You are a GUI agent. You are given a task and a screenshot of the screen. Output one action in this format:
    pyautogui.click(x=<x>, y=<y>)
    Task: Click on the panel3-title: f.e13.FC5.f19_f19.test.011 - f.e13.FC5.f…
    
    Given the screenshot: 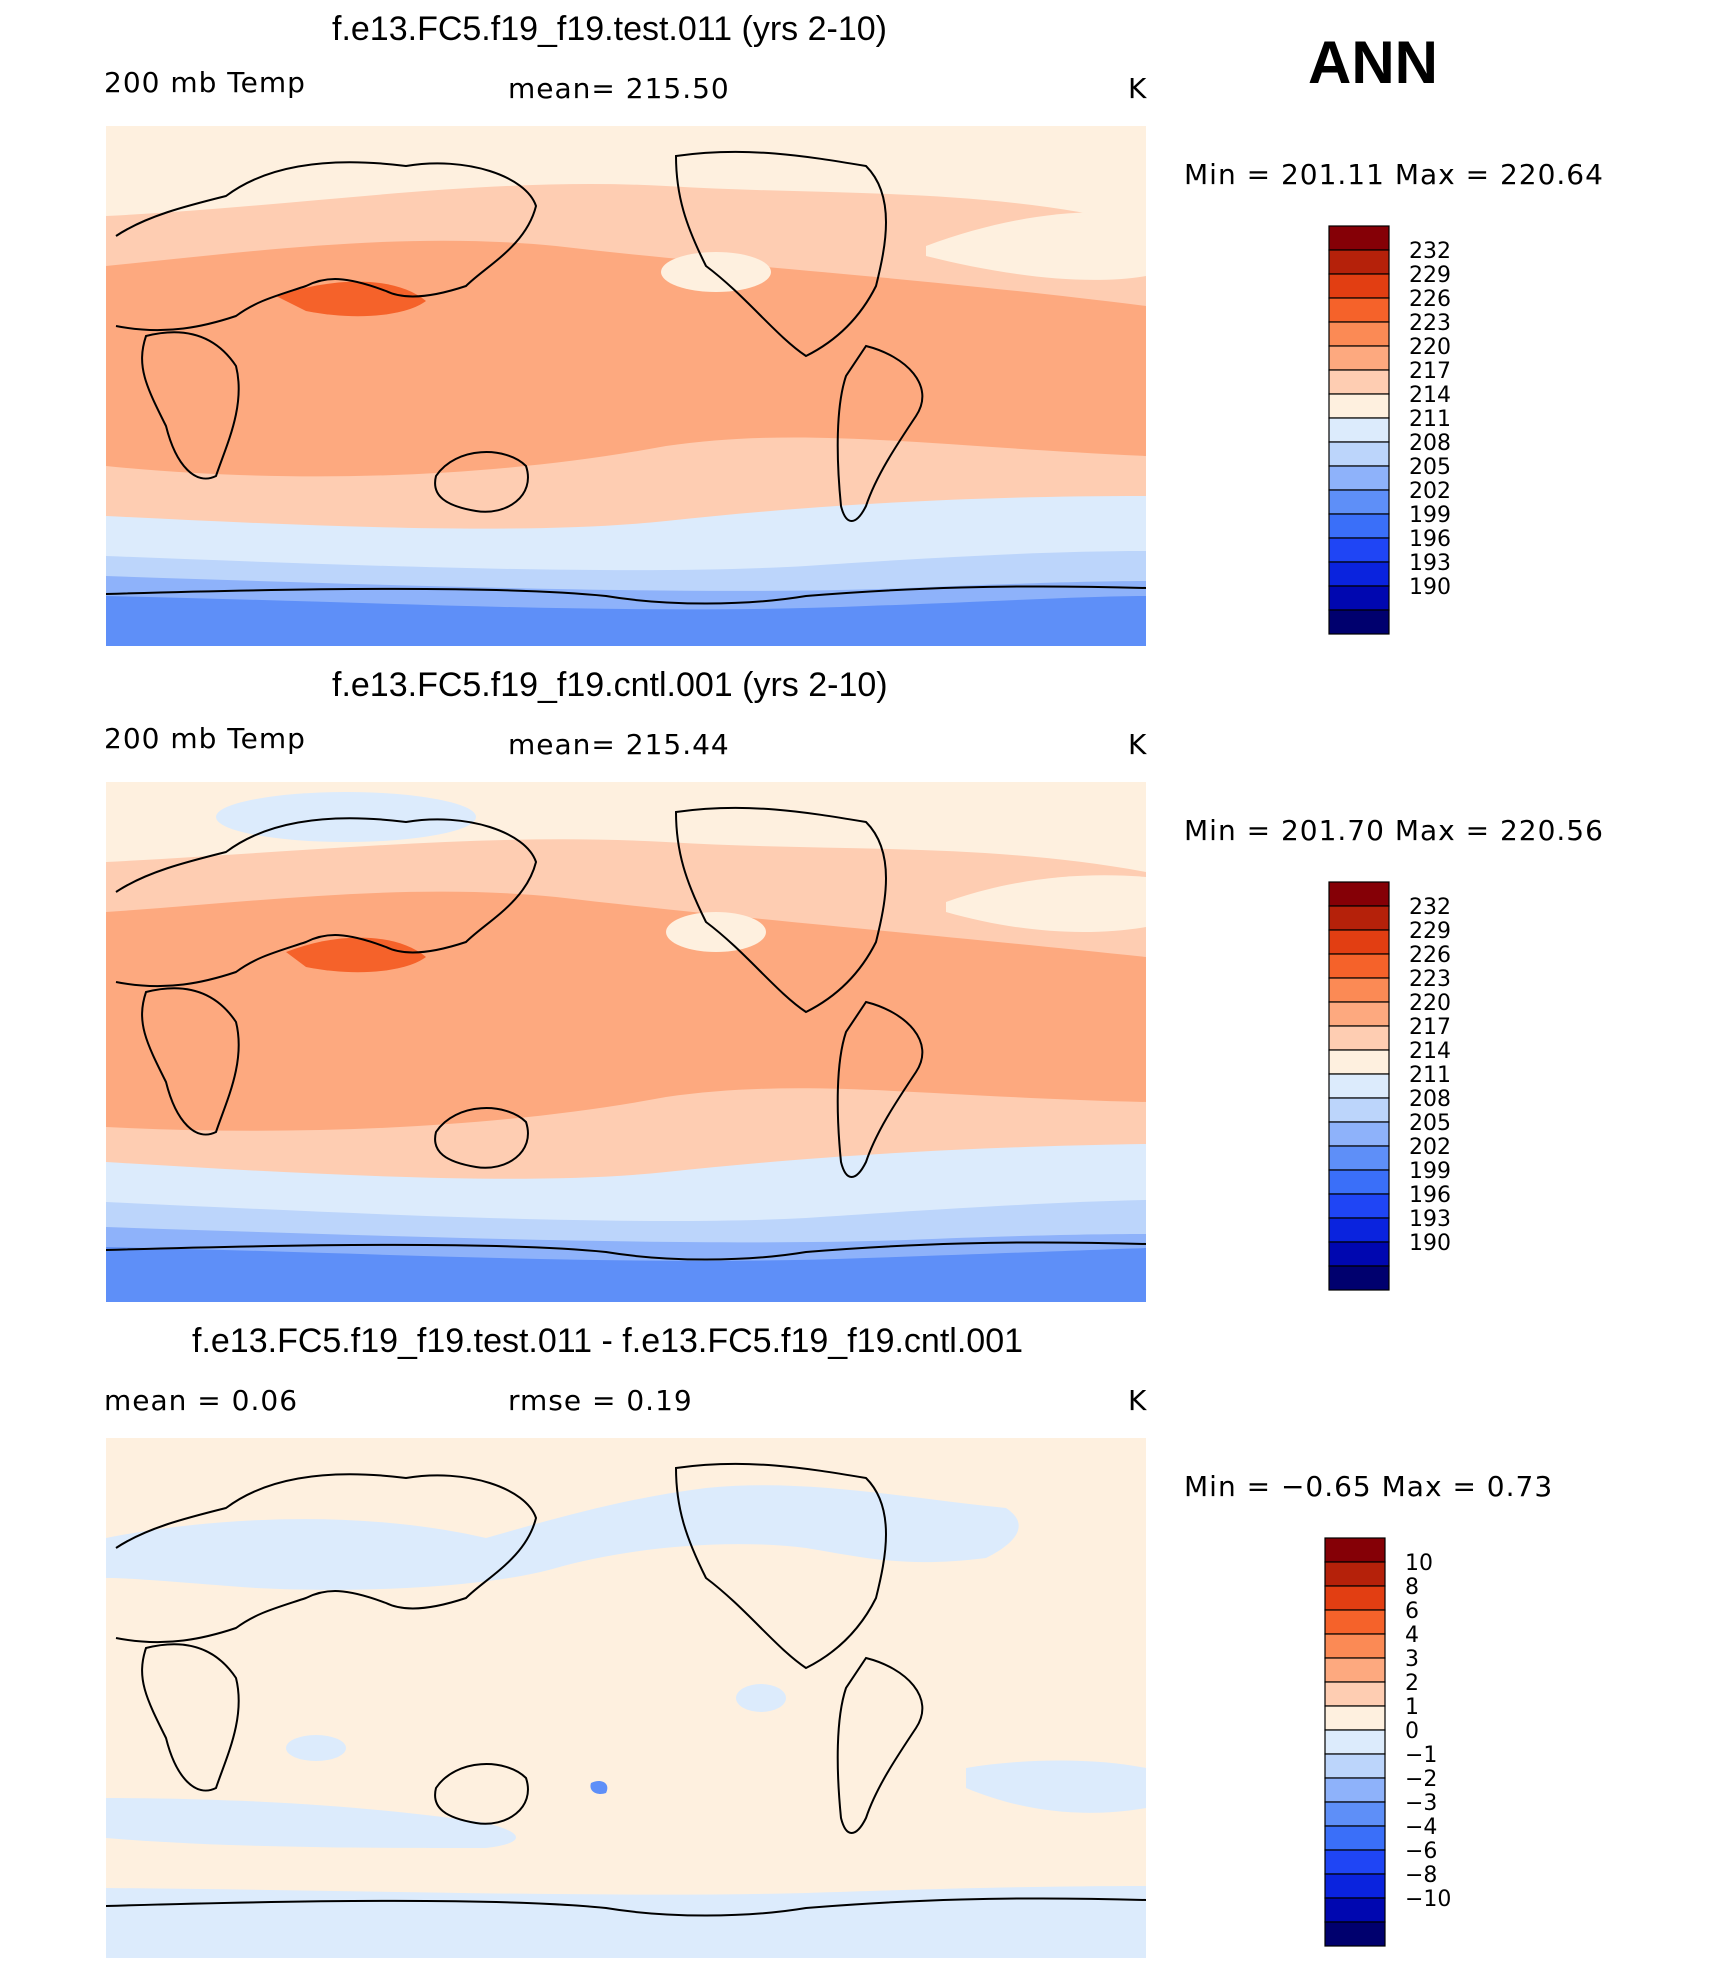 What is the action you would take?
    pyautogui.click(x=608, y=1341)
    